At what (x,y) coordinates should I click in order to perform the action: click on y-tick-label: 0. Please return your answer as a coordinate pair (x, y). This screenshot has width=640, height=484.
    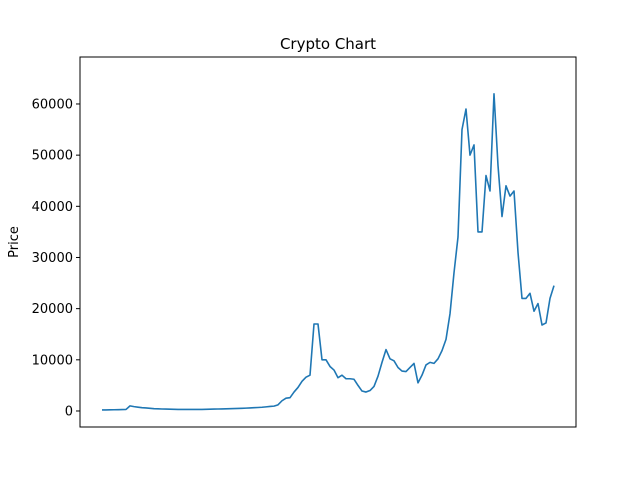
    Looking at the image, I should click on (69, 411).